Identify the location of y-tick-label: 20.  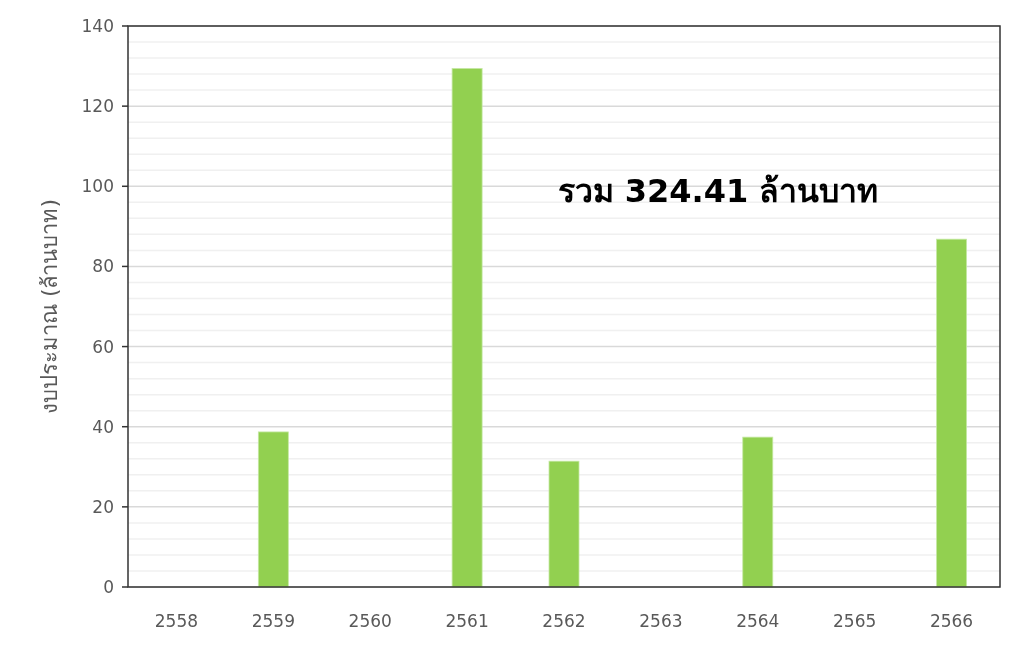
(103, 506).